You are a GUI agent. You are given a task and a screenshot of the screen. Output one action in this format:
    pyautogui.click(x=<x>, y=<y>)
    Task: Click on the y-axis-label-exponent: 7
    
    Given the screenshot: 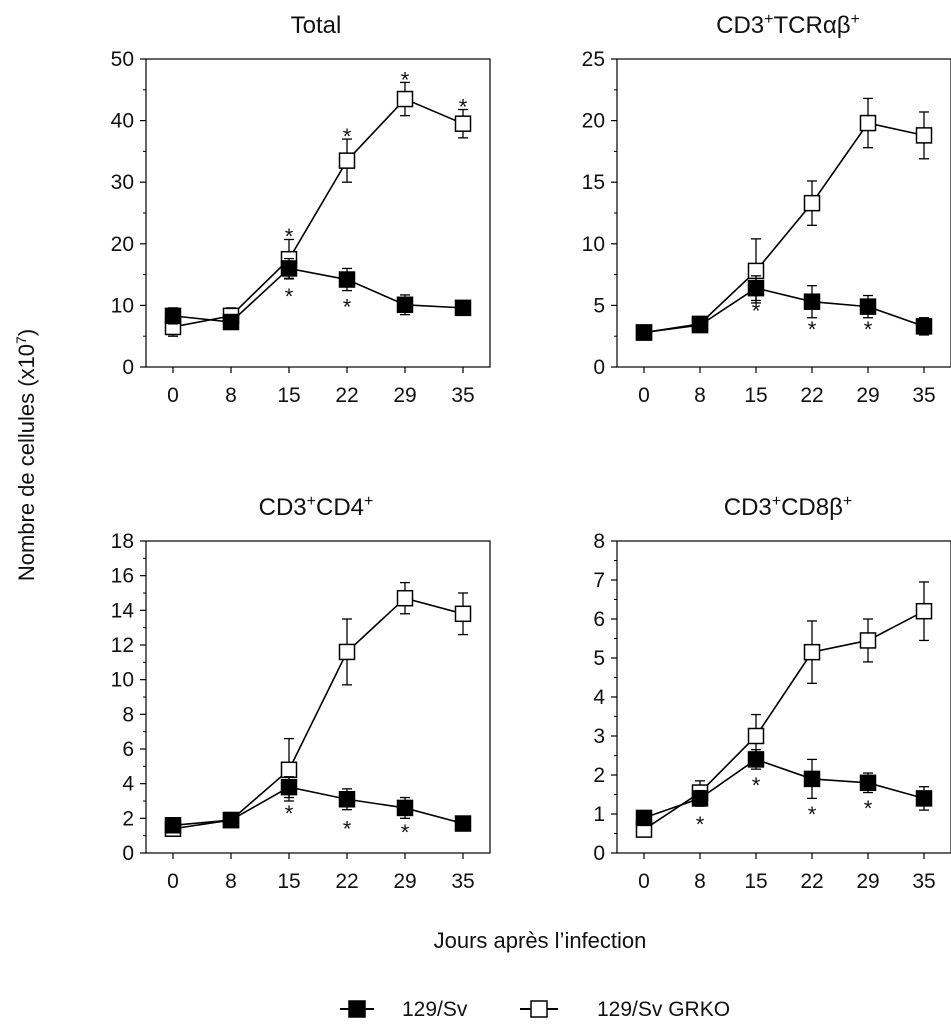 What is the action you would take?
    pyautogui.click(x=21, y=340)
    